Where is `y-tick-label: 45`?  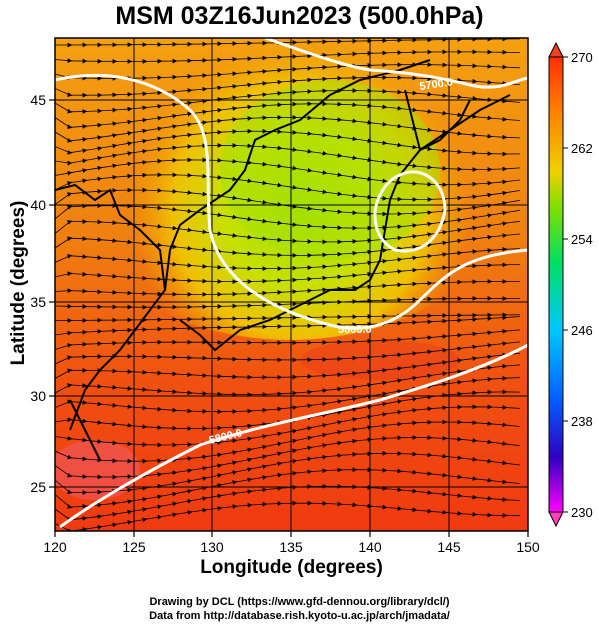 y-tick-label: 45 is located at coordinates (38, 100).